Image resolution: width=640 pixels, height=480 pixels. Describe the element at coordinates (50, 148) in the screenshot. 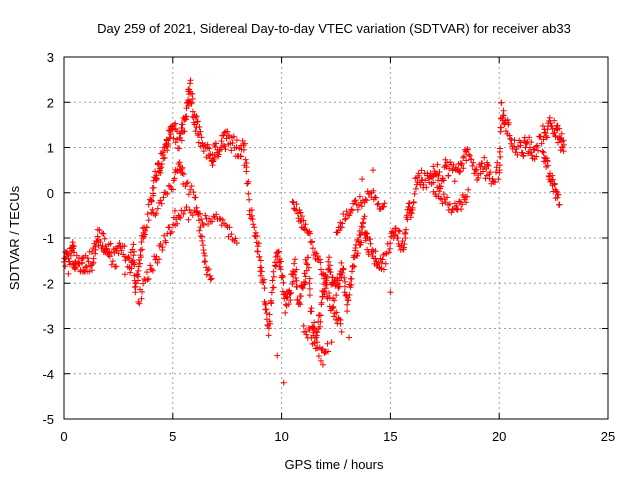

I see `y-tick-label: 1` at that location.